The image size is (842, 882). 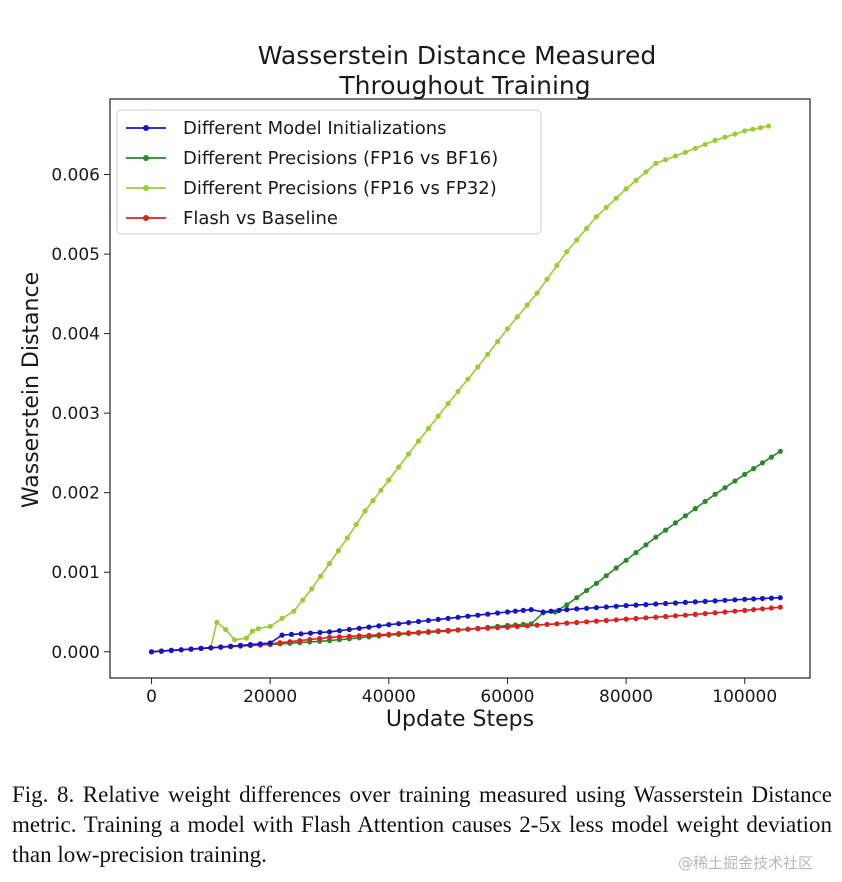 What do you see at coordinates (260, 218) in the screenshot?
I see `legend-label: Flash vs Baseline` at bounding box center [260, 218].